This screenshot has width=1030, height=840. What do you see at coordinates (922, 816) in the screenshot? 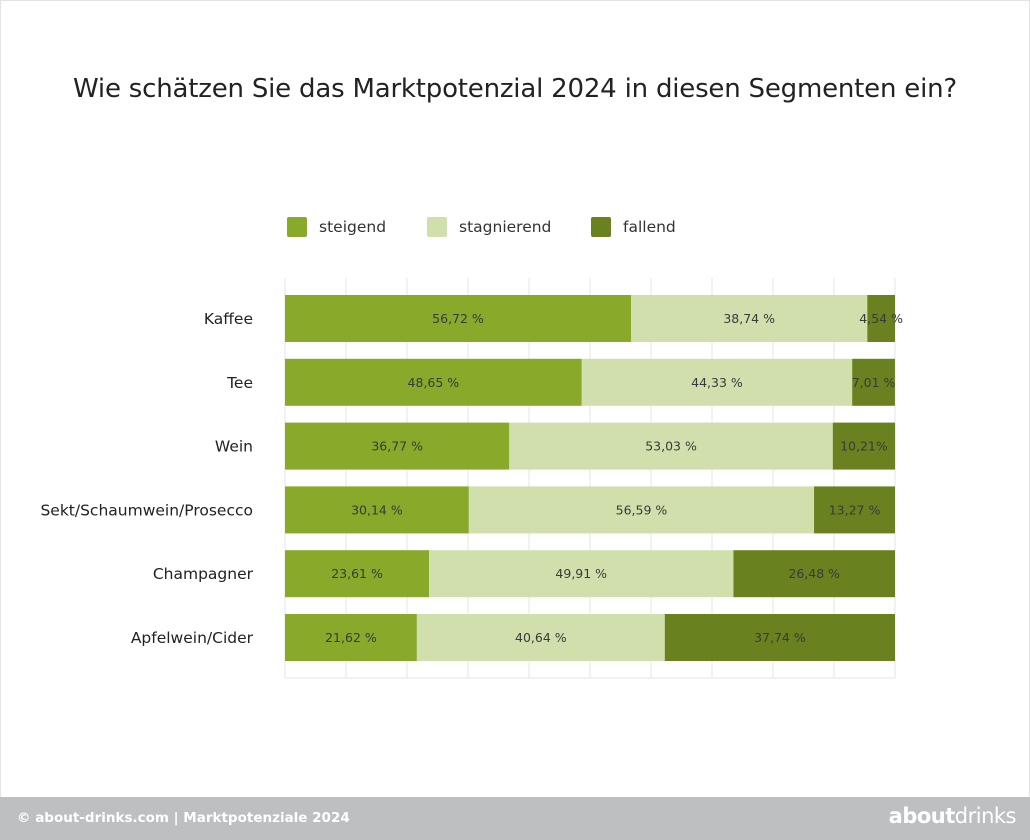
I see `footer-logo-bold: about` at bounding box center [922, 816].